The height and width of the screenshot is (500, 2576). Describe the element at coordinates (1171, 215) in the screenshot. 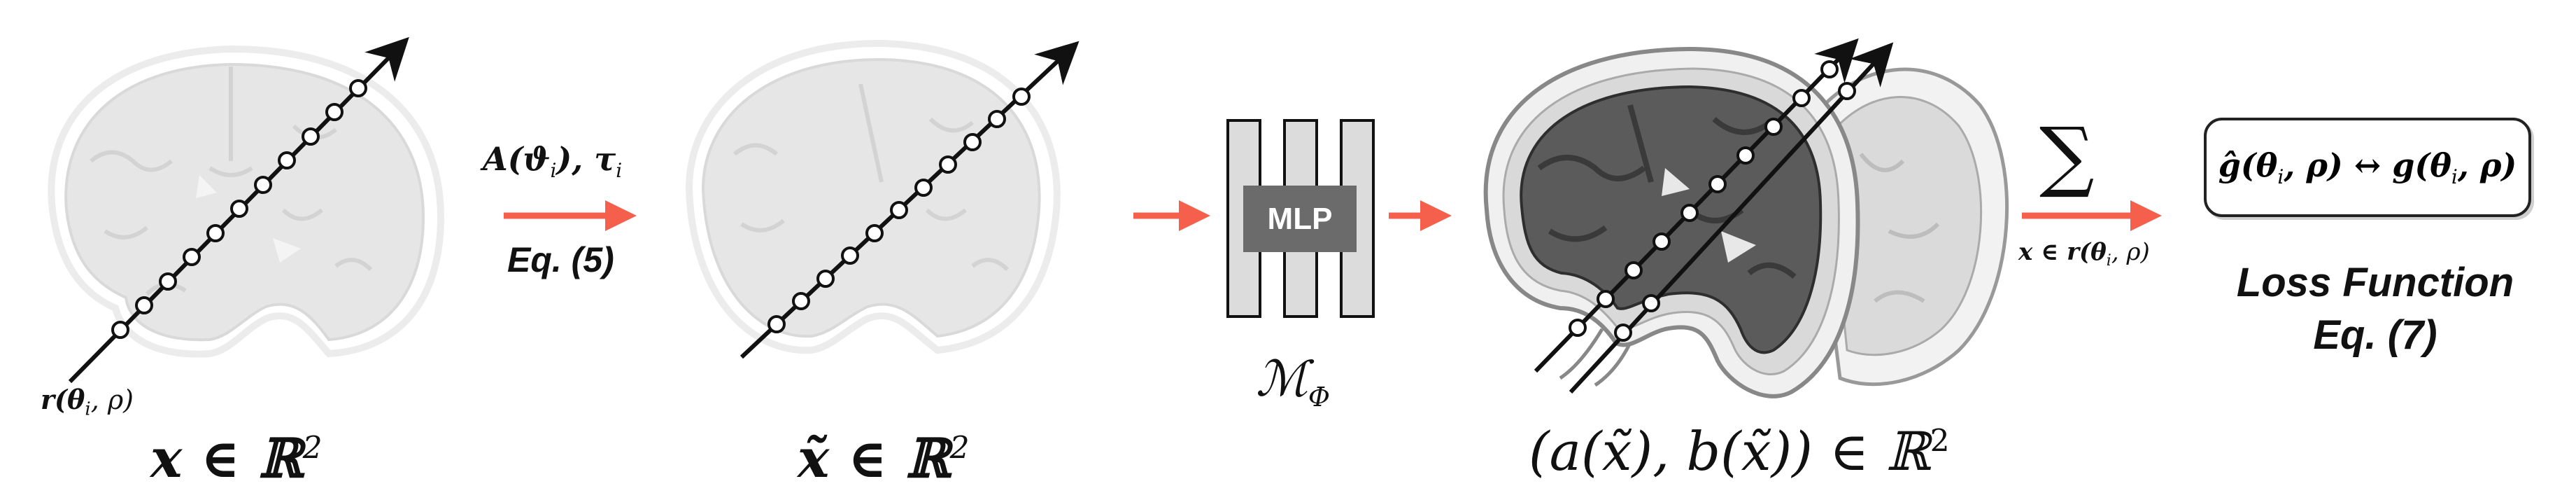

I see `arrow-to-mlp` at that location.